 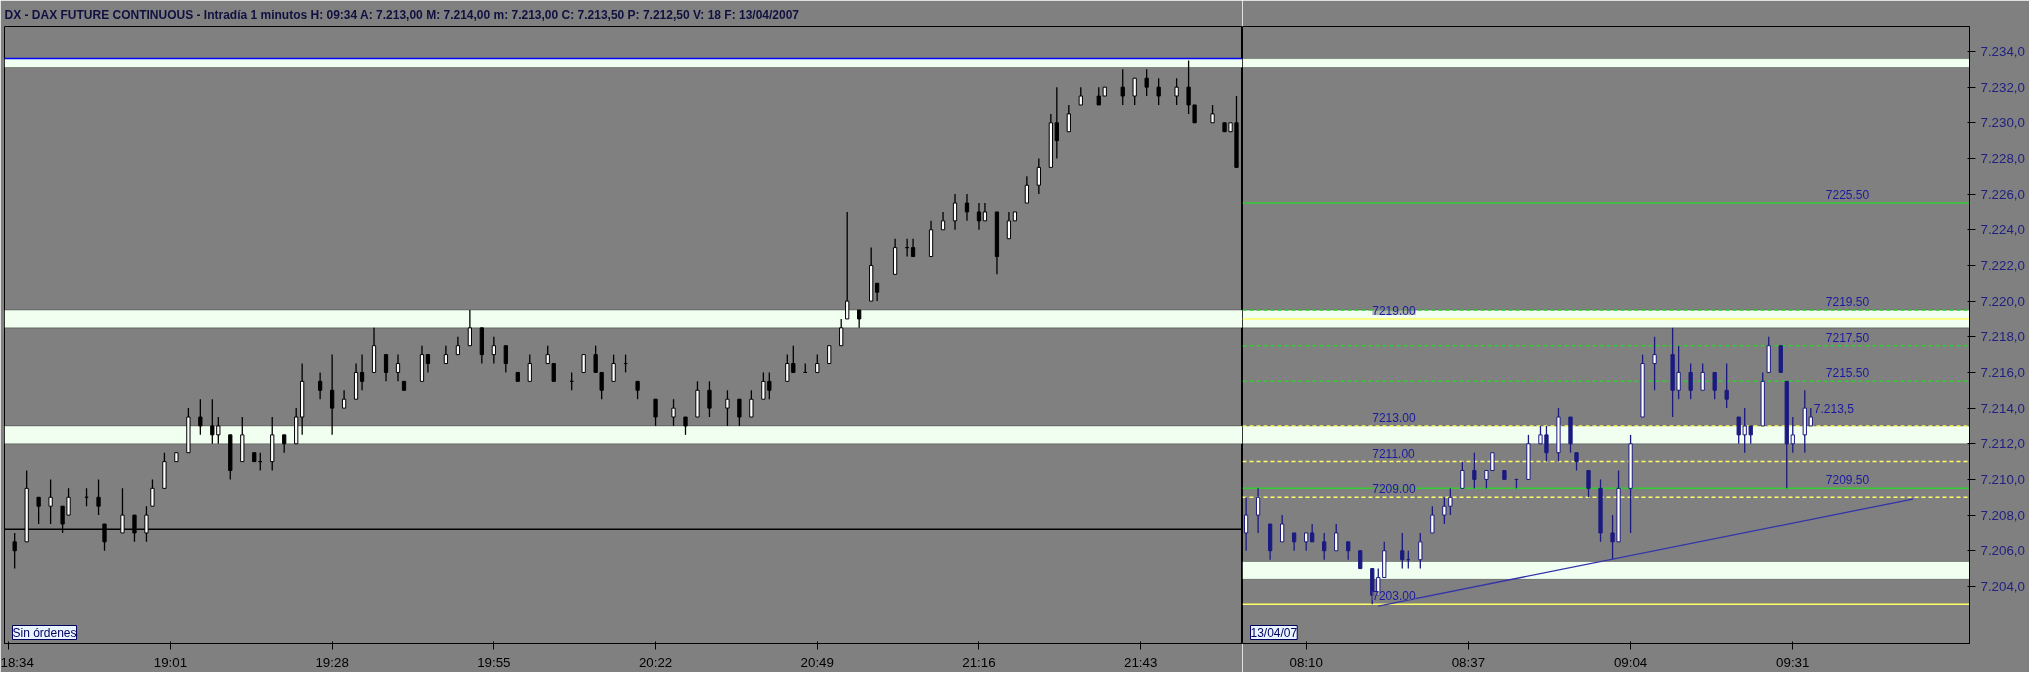 I want to click on y-tick-label: 7.218,0, so click(x=2002, y=337).